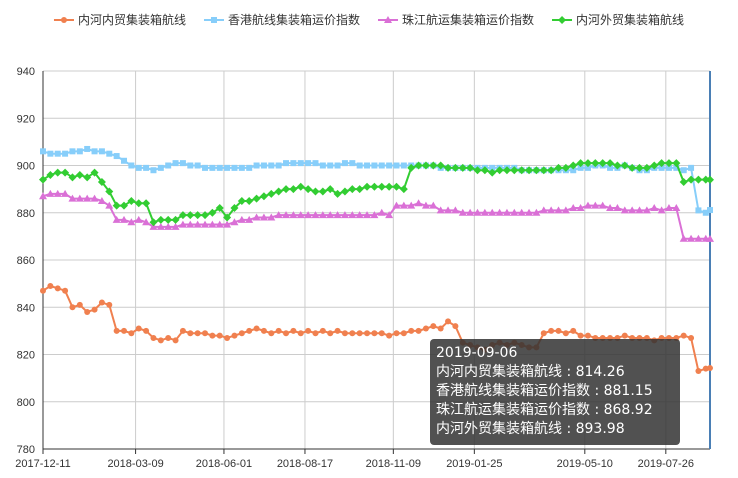  What do you see at coordinates (26, 261) in the screenshot?
I see `y-tick-label: 860` at bounding box center [26, 261].